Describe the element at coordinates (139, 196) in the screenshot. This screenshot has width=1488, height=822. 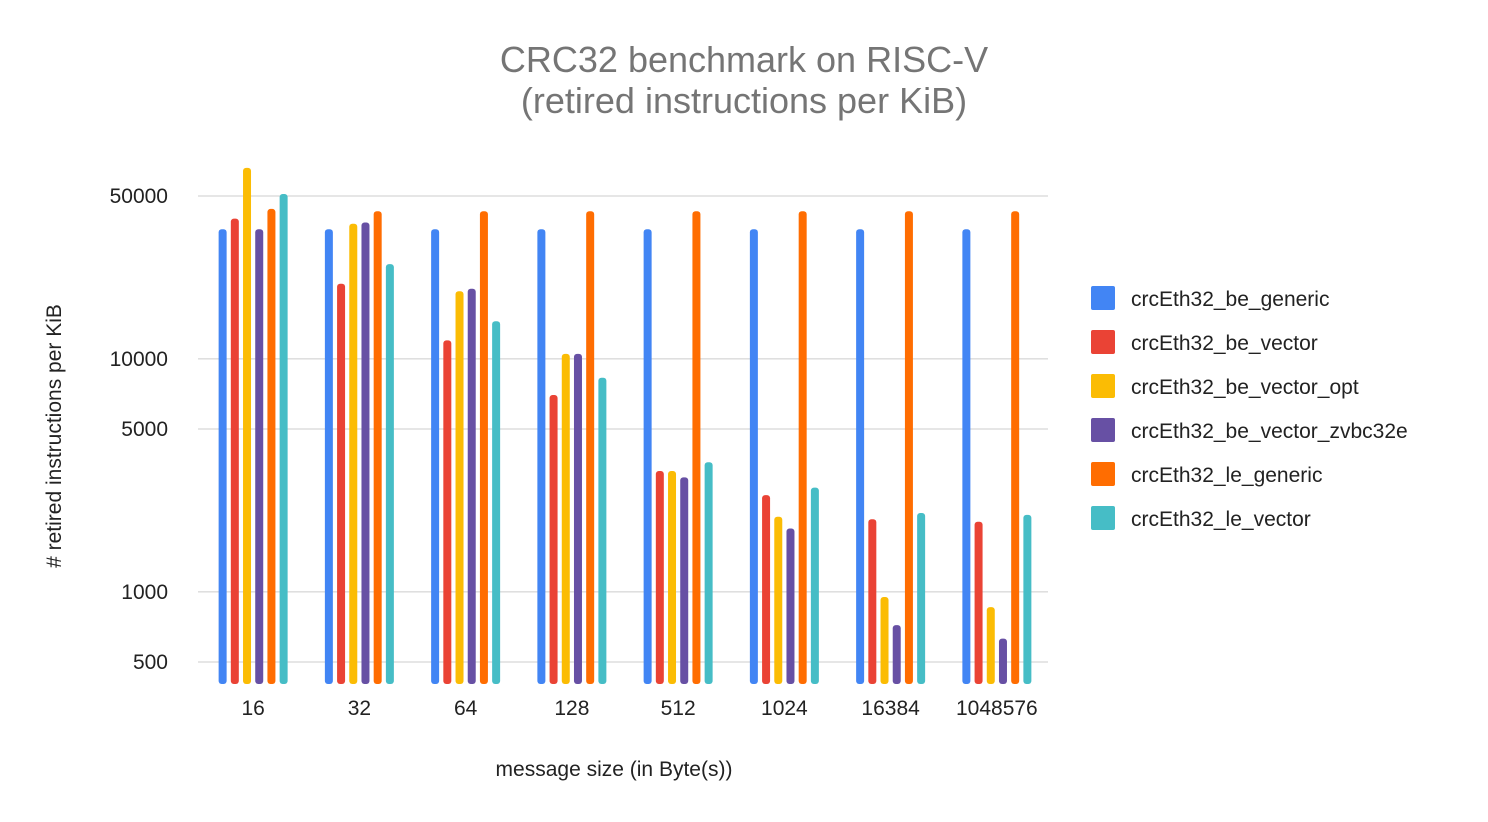
I see `y-tick-label: 50000` at that location.